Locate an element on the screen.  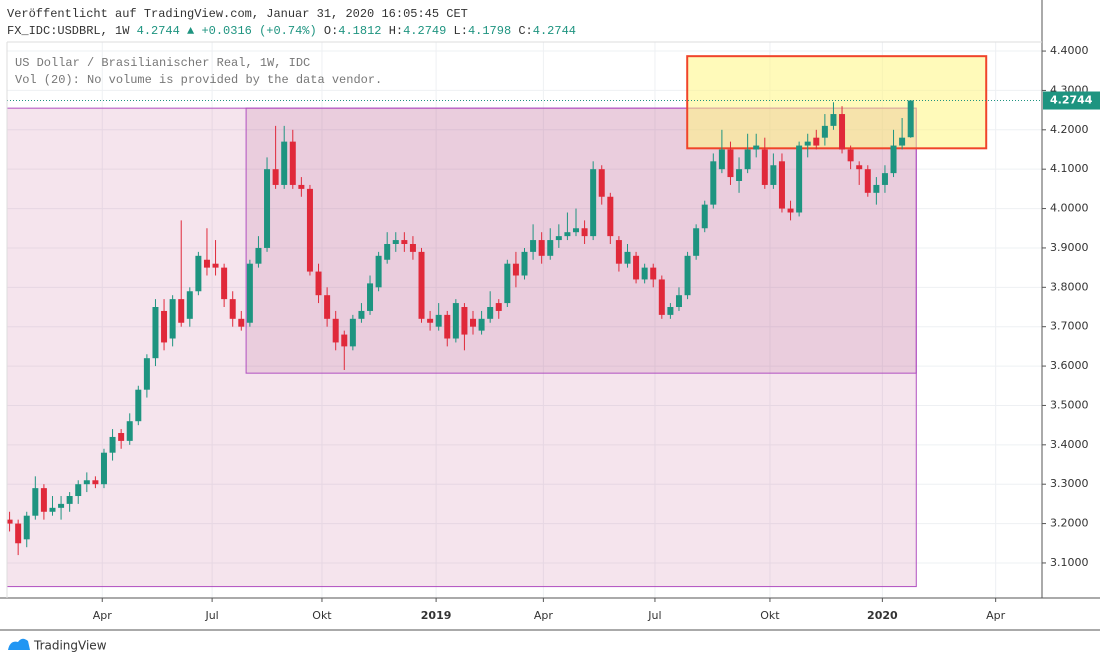
x-tick-label: 2020 is located at coordinates (882, 615).